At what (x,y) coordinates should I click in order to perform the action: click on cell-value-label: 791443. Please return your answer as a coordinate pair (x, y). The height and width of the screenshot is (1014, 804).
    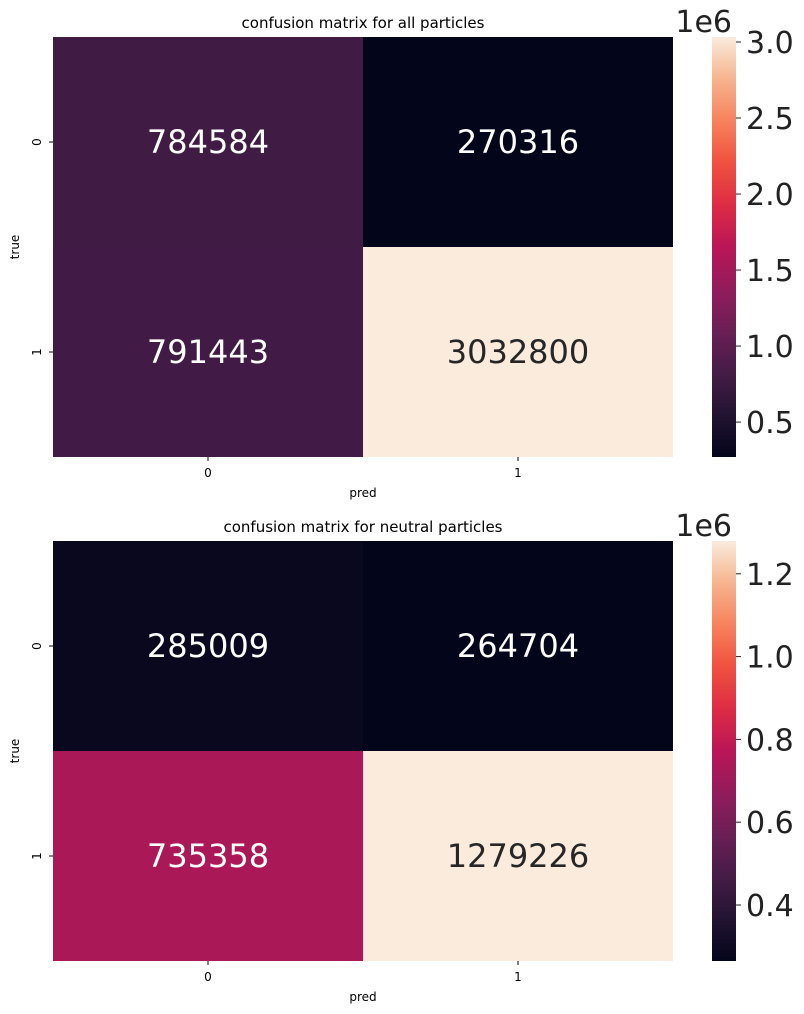
    Looking at the image, I should click on (208, 352).